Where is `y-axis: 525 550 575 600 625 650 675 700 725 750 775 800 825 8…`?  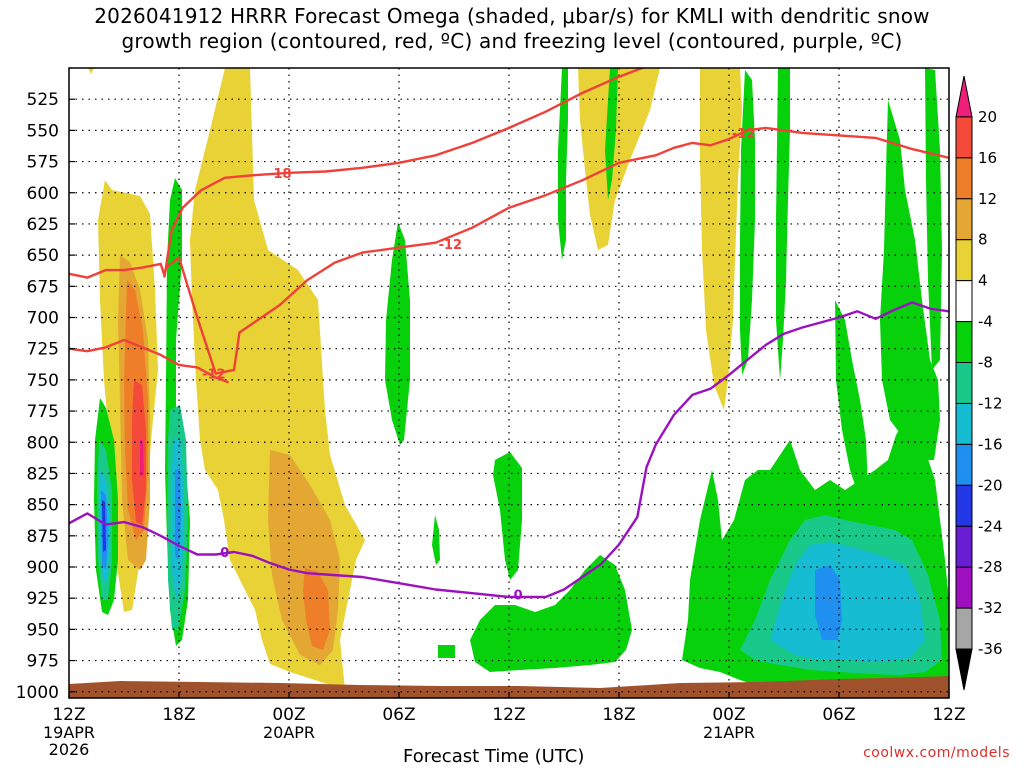 y-axis: 525 550 575 600 625 650 675 700 725 750 775 800 825 8… is located at coordinates (45, 396).